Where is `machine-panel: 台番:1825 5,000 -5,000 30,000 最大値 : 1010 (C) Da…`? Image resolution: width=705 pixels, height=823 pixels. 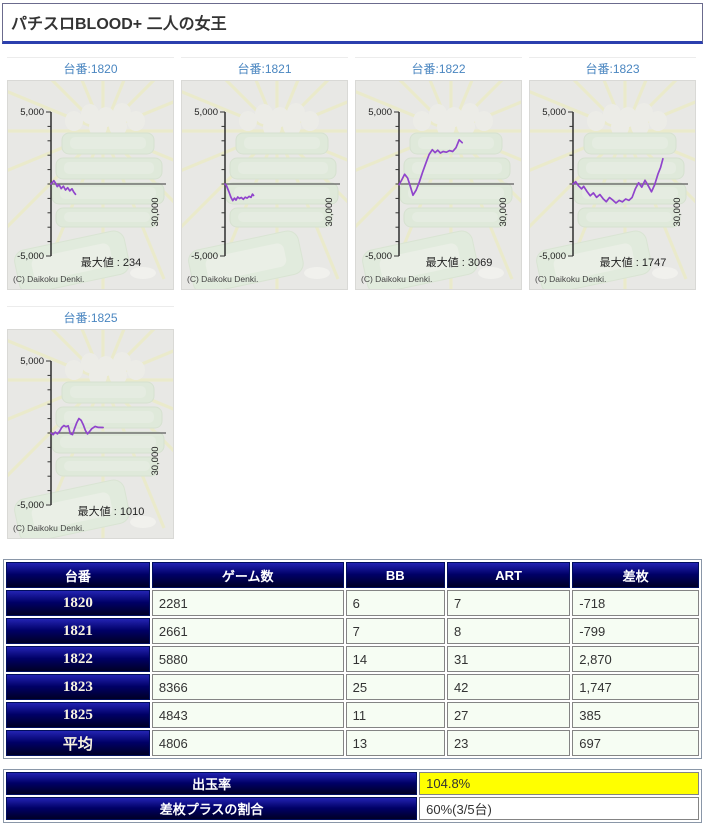
machine-panel: 台番:1825 5,000 -5,000 30,000 最大値 : 1010 (C) Da… is located at coordinates (90, 422).